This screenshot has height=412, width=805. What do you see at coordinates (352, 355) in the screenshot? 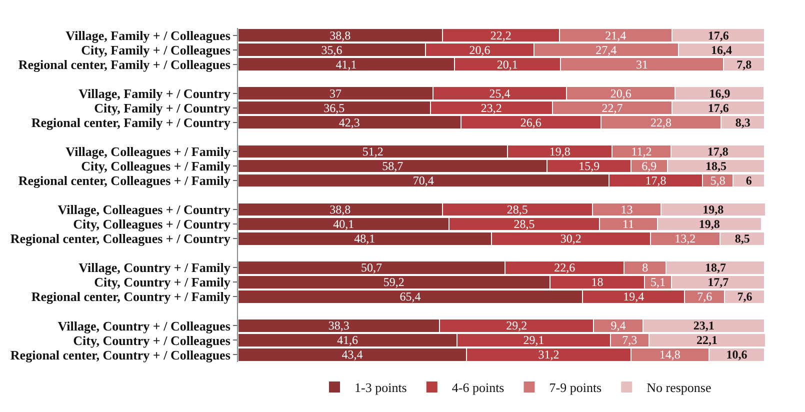
I see `data-label: 43,4` at bounding box center [352, 355].